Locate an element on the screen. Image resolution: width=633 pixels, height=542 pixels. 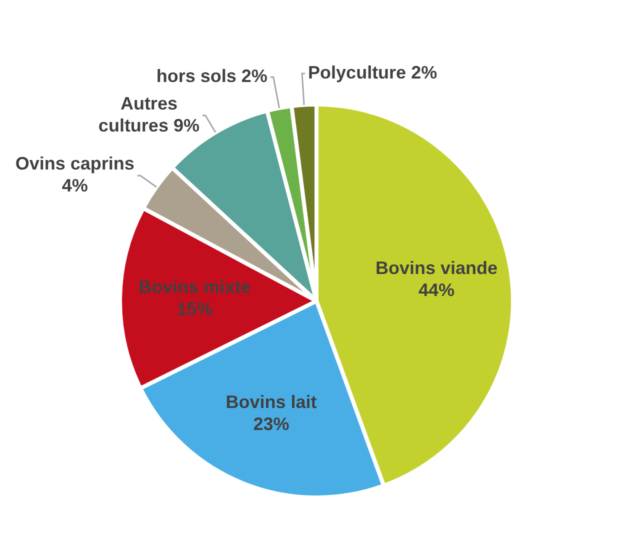
slice-label: Bovins lait is located at coordinates (271, 402).